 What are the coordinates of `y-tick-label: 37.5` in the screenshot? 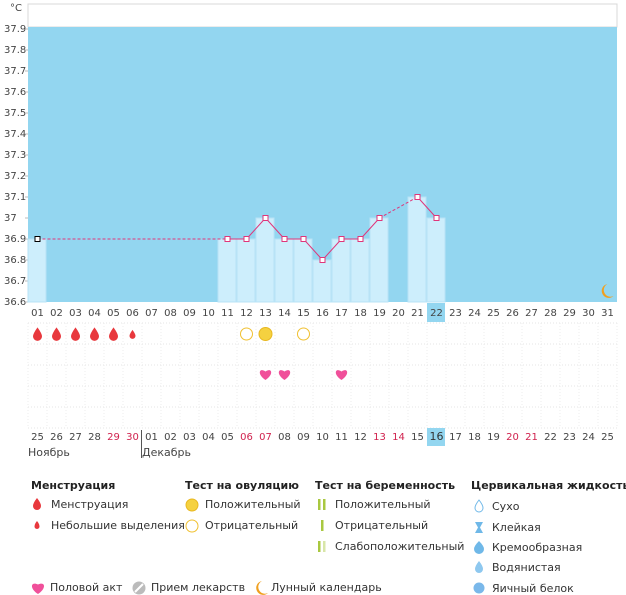 It's located at (15, 113).